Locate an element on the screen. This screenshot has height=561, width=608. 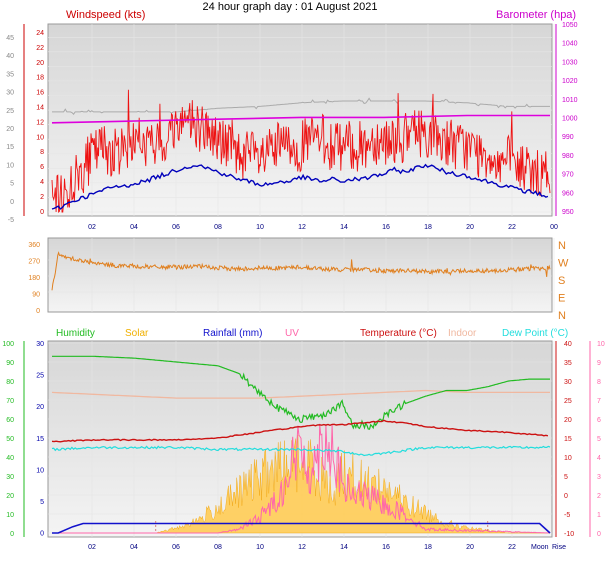
wind-tick: 12 is located at coordinates (40, 122).